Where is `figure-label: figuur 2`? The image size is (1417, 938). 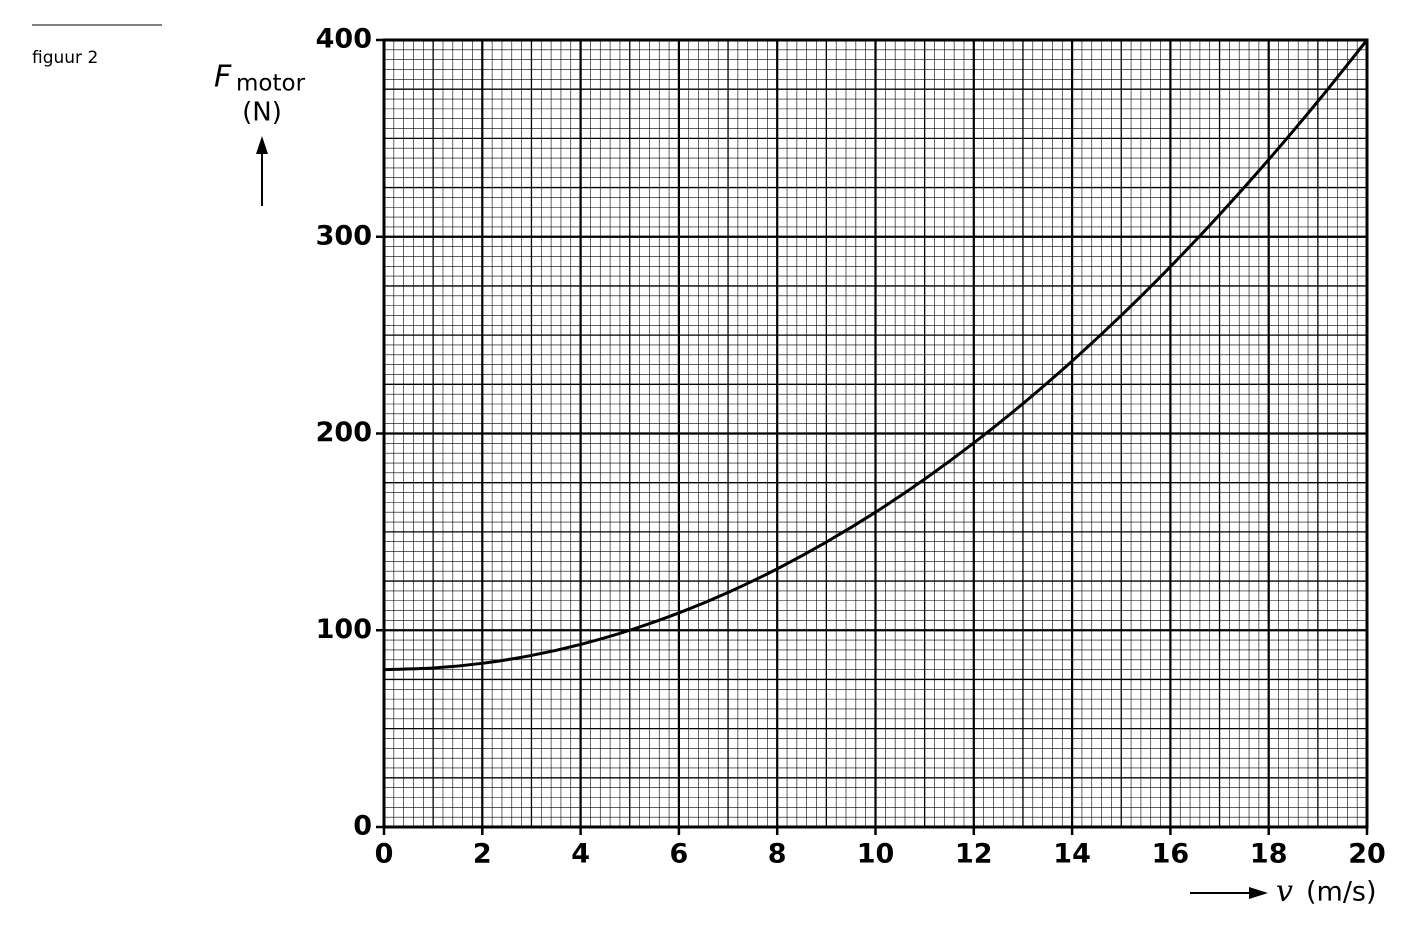 figure-label: figuur 2 is located at coordinates (65, 58).